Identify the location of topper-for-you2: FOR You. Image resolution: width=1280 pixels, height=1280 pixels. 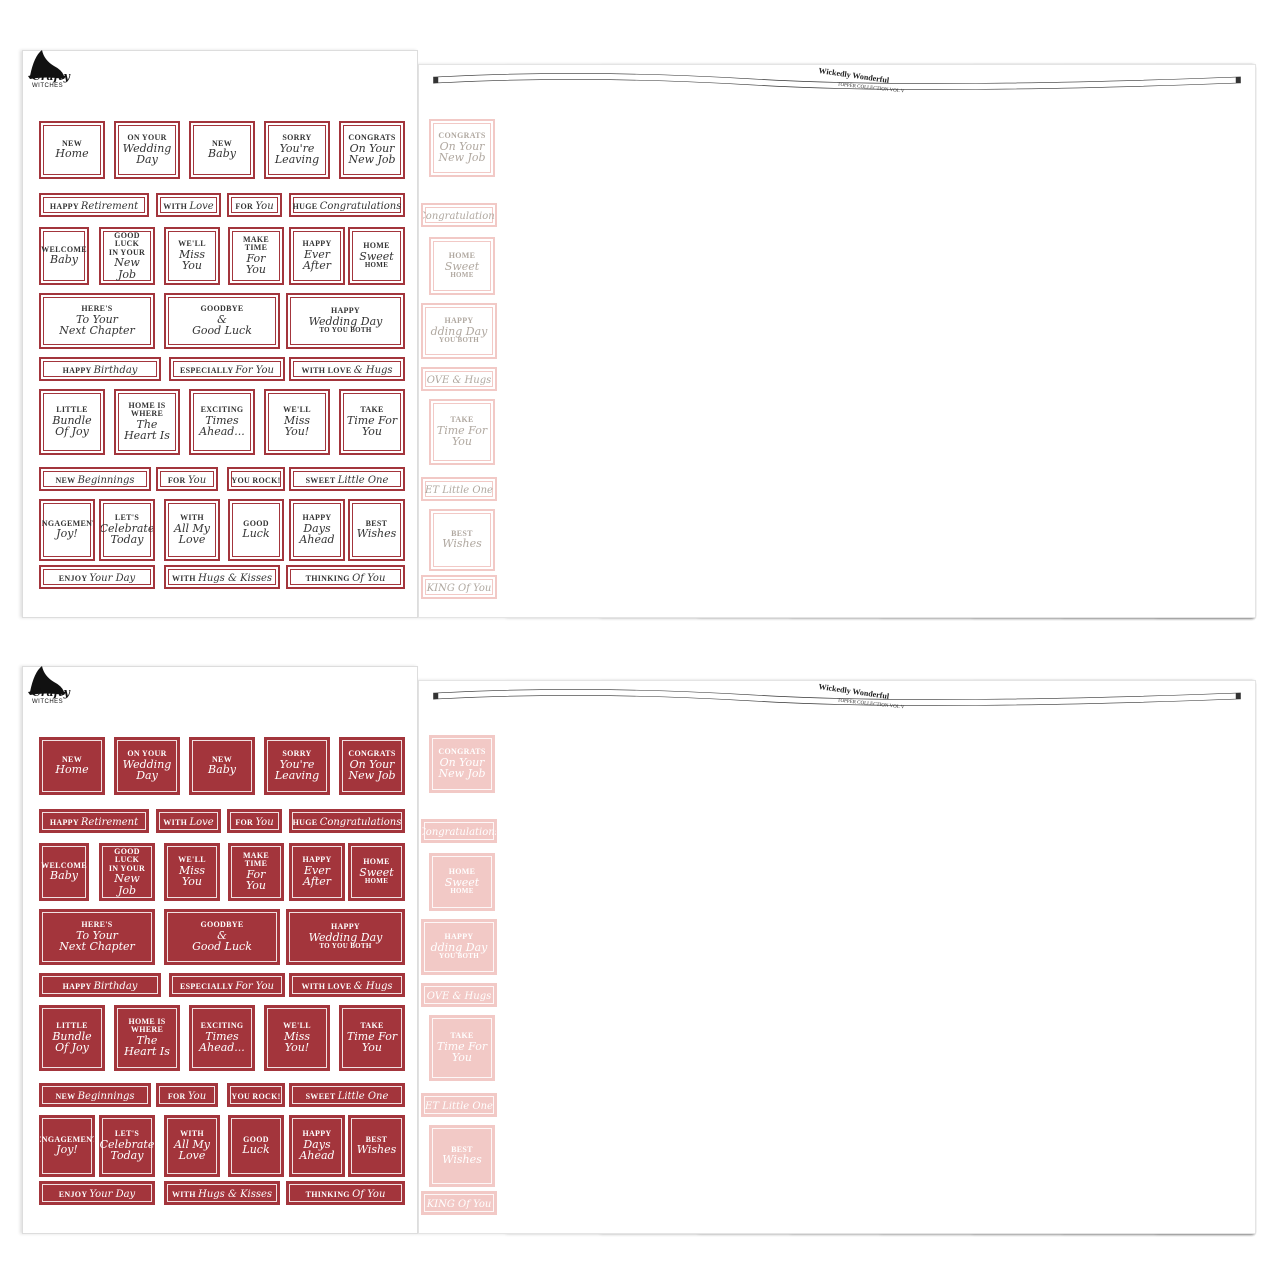
(187, 1095).